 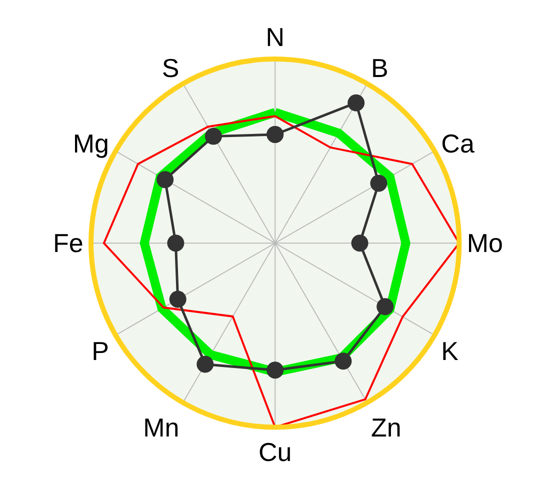 I want to click on spoke-label: Mg, so click(x=91, y=143).